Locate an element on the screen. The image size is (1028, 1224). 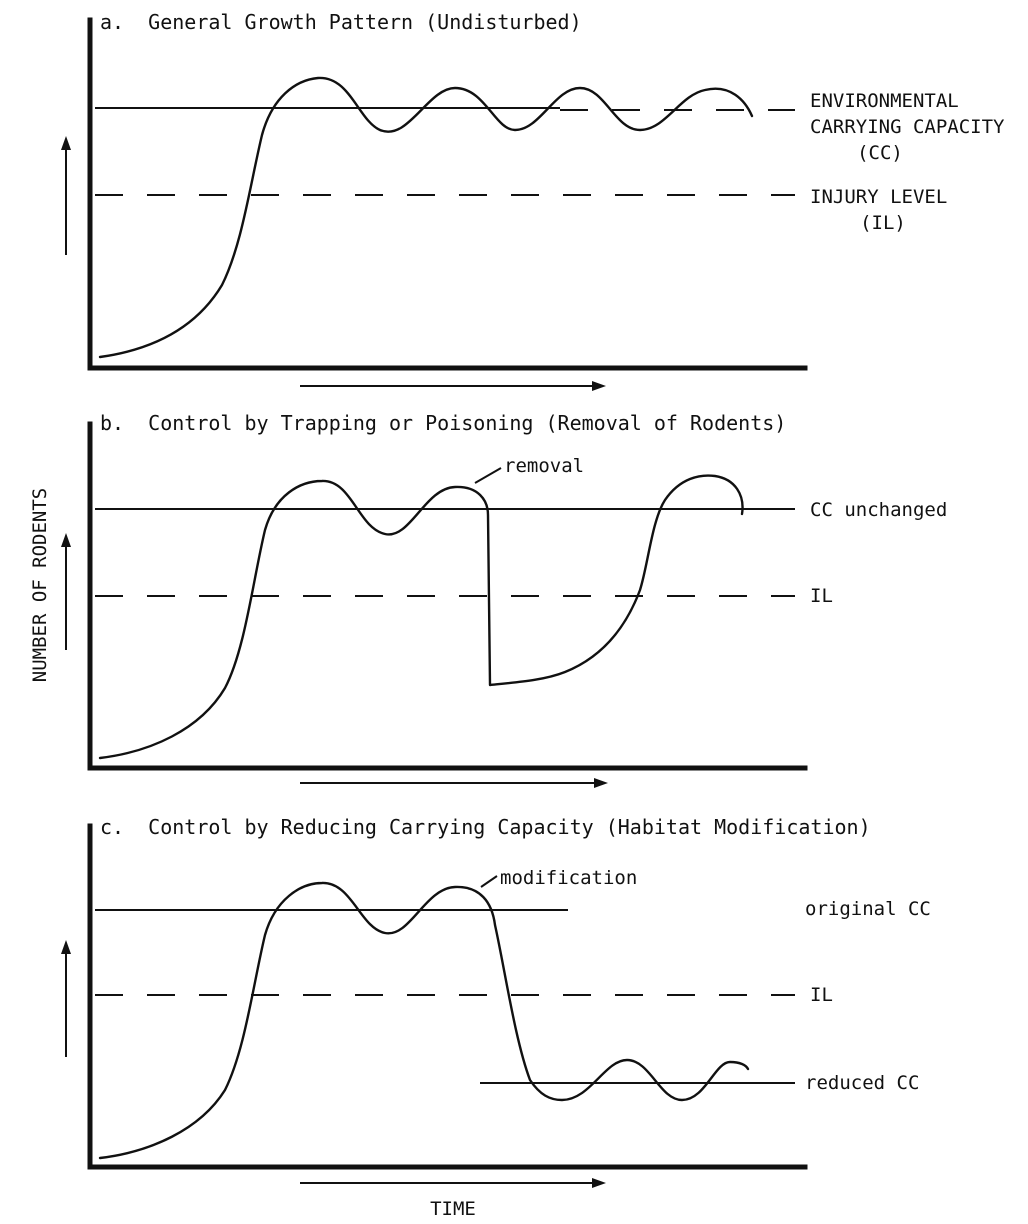
panel-a-cc-label-2: CARRYING CAPACITY is located at coordinates (907, 127).